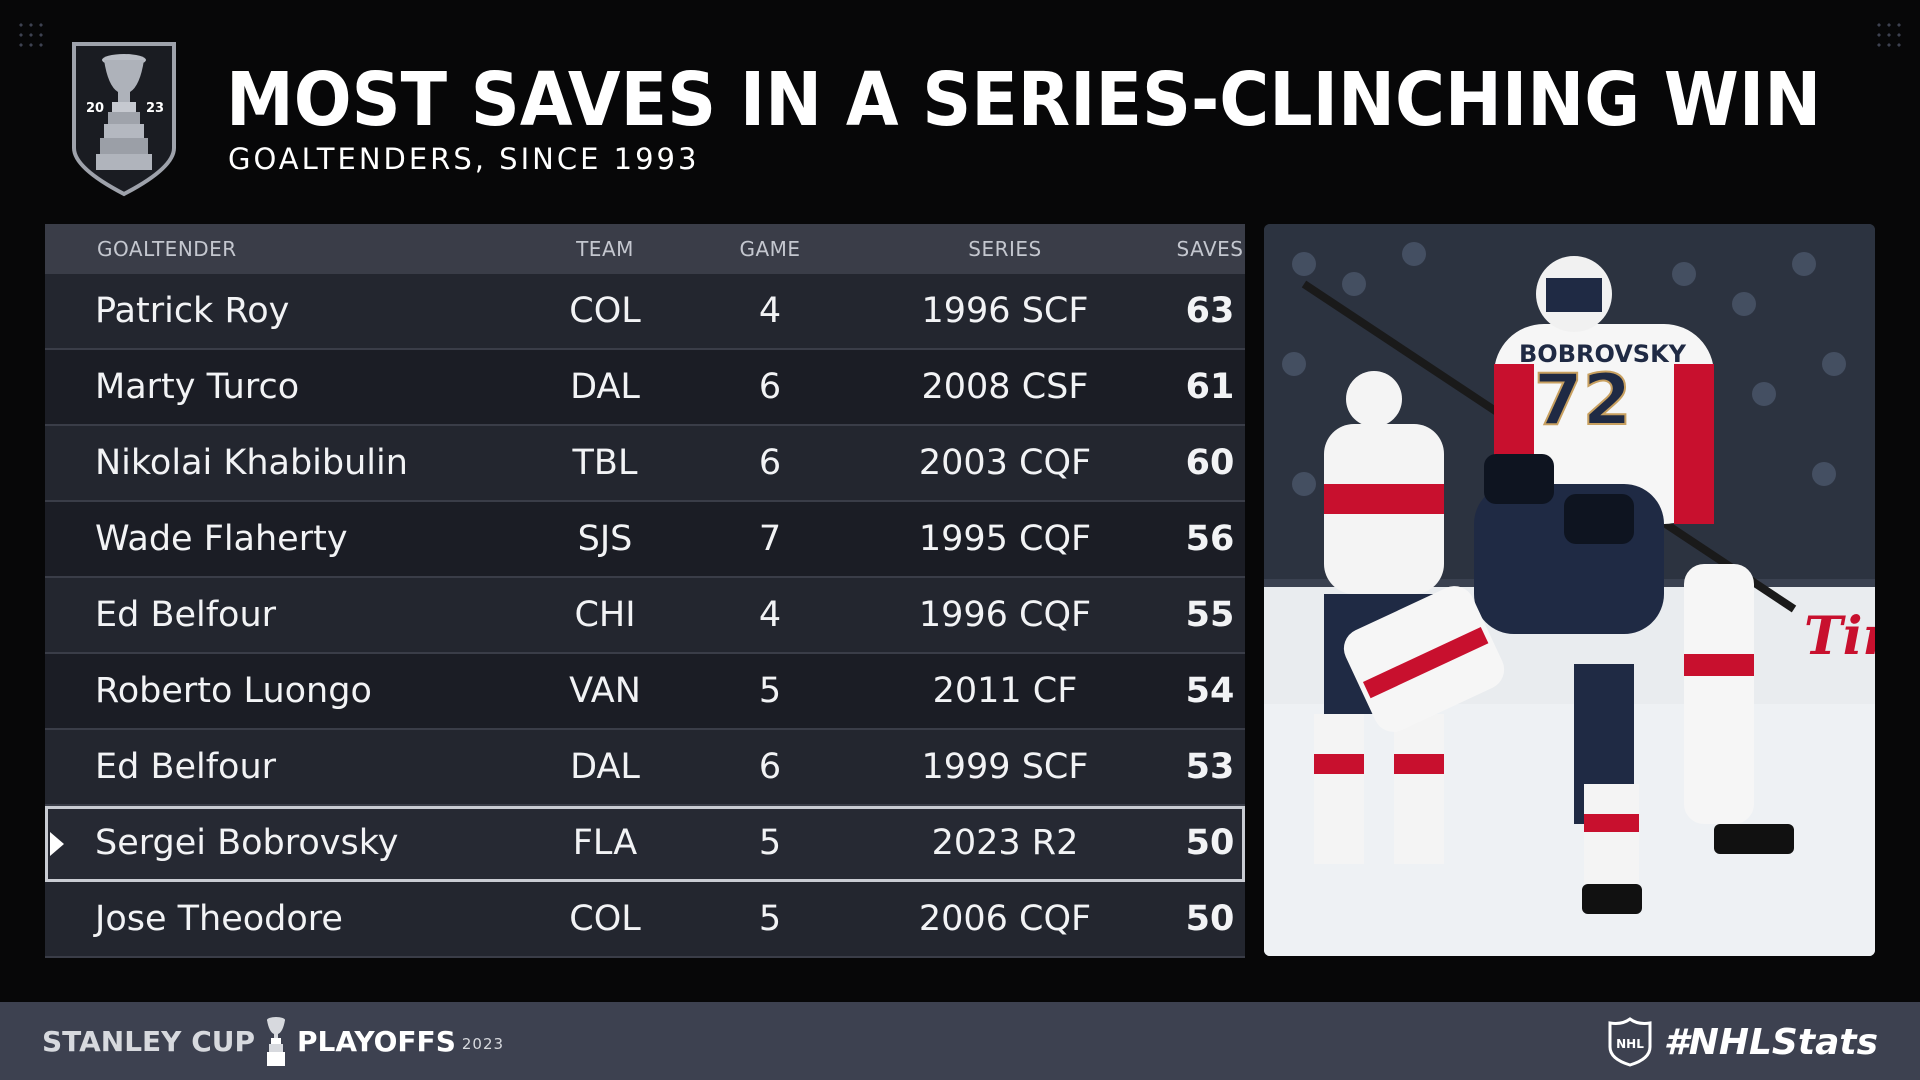 This screenshot has width=1920, height=1080. I want to click on page-title: MOST SAVES IN A SERIES-CLINCHING WIN, so click(1024, 100).